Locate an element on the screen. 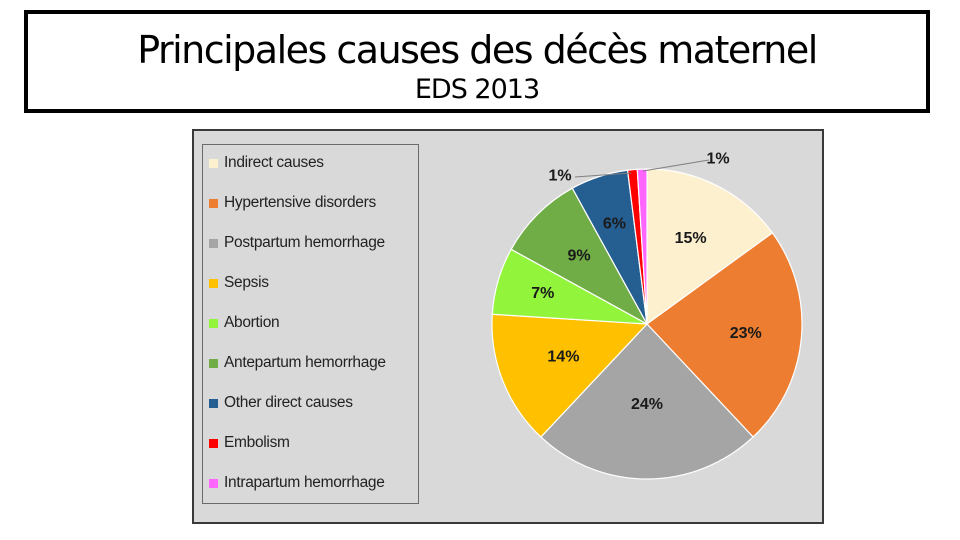 The image size is (960, 540). legend-label: Intrapartum hemorrhage is located at coordinates (304, 482).